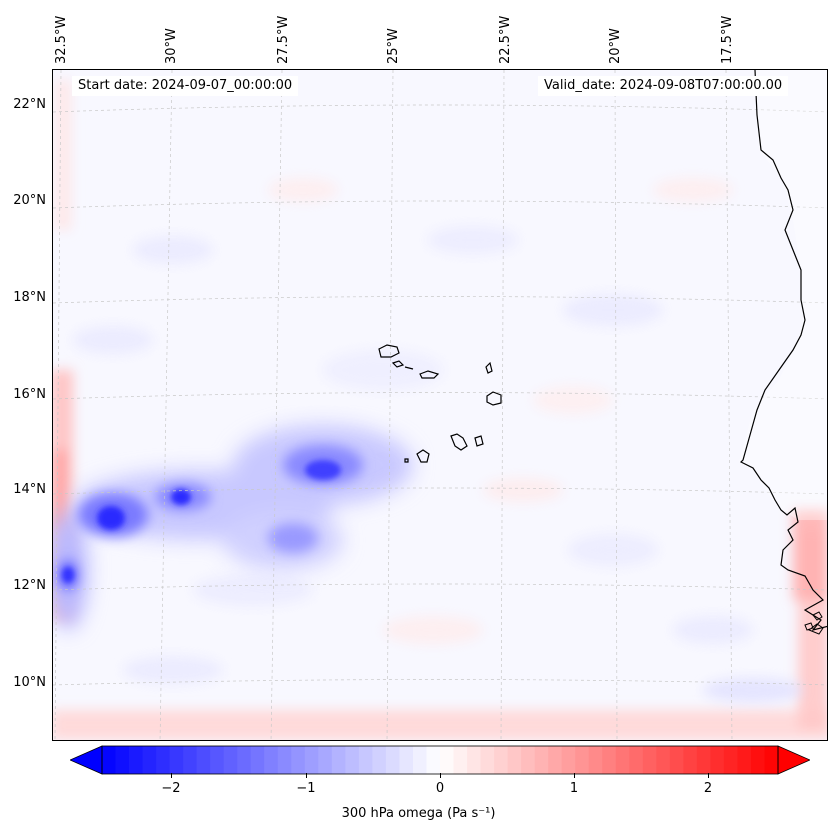 The height and width of the screenshot is (839, 837). Describe the element at coordinates (29, 394) in the screenshot. I see `lat-label-16n: 16°N` at that location.